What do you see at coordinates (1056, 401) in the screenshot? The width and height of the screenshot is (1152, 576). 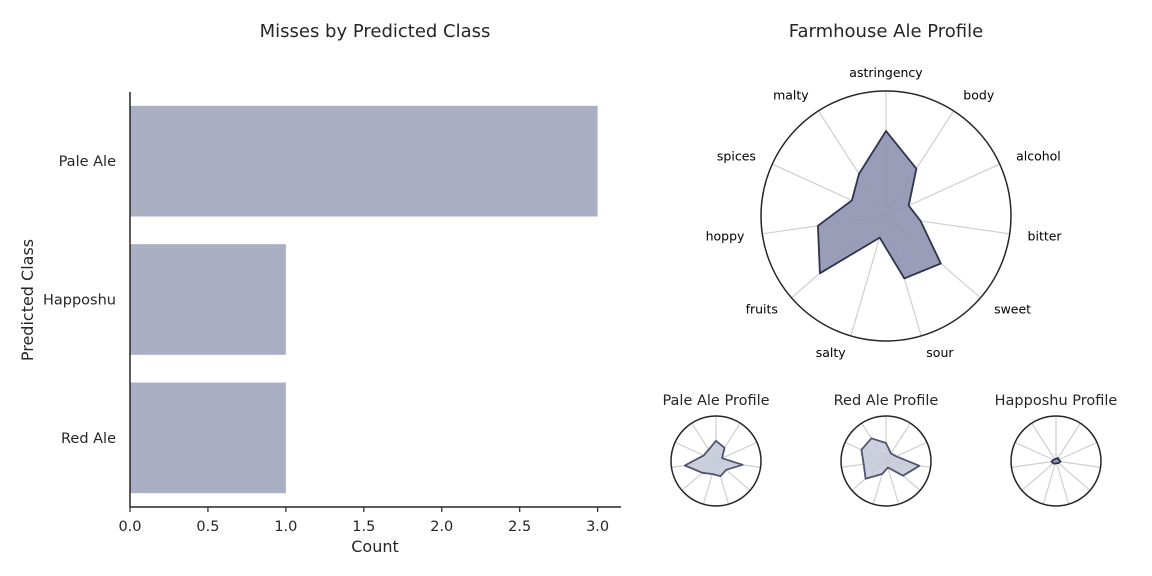 I see `radar-title-happoshu: Happoshu Profile` at bounding box center [1056, 401].